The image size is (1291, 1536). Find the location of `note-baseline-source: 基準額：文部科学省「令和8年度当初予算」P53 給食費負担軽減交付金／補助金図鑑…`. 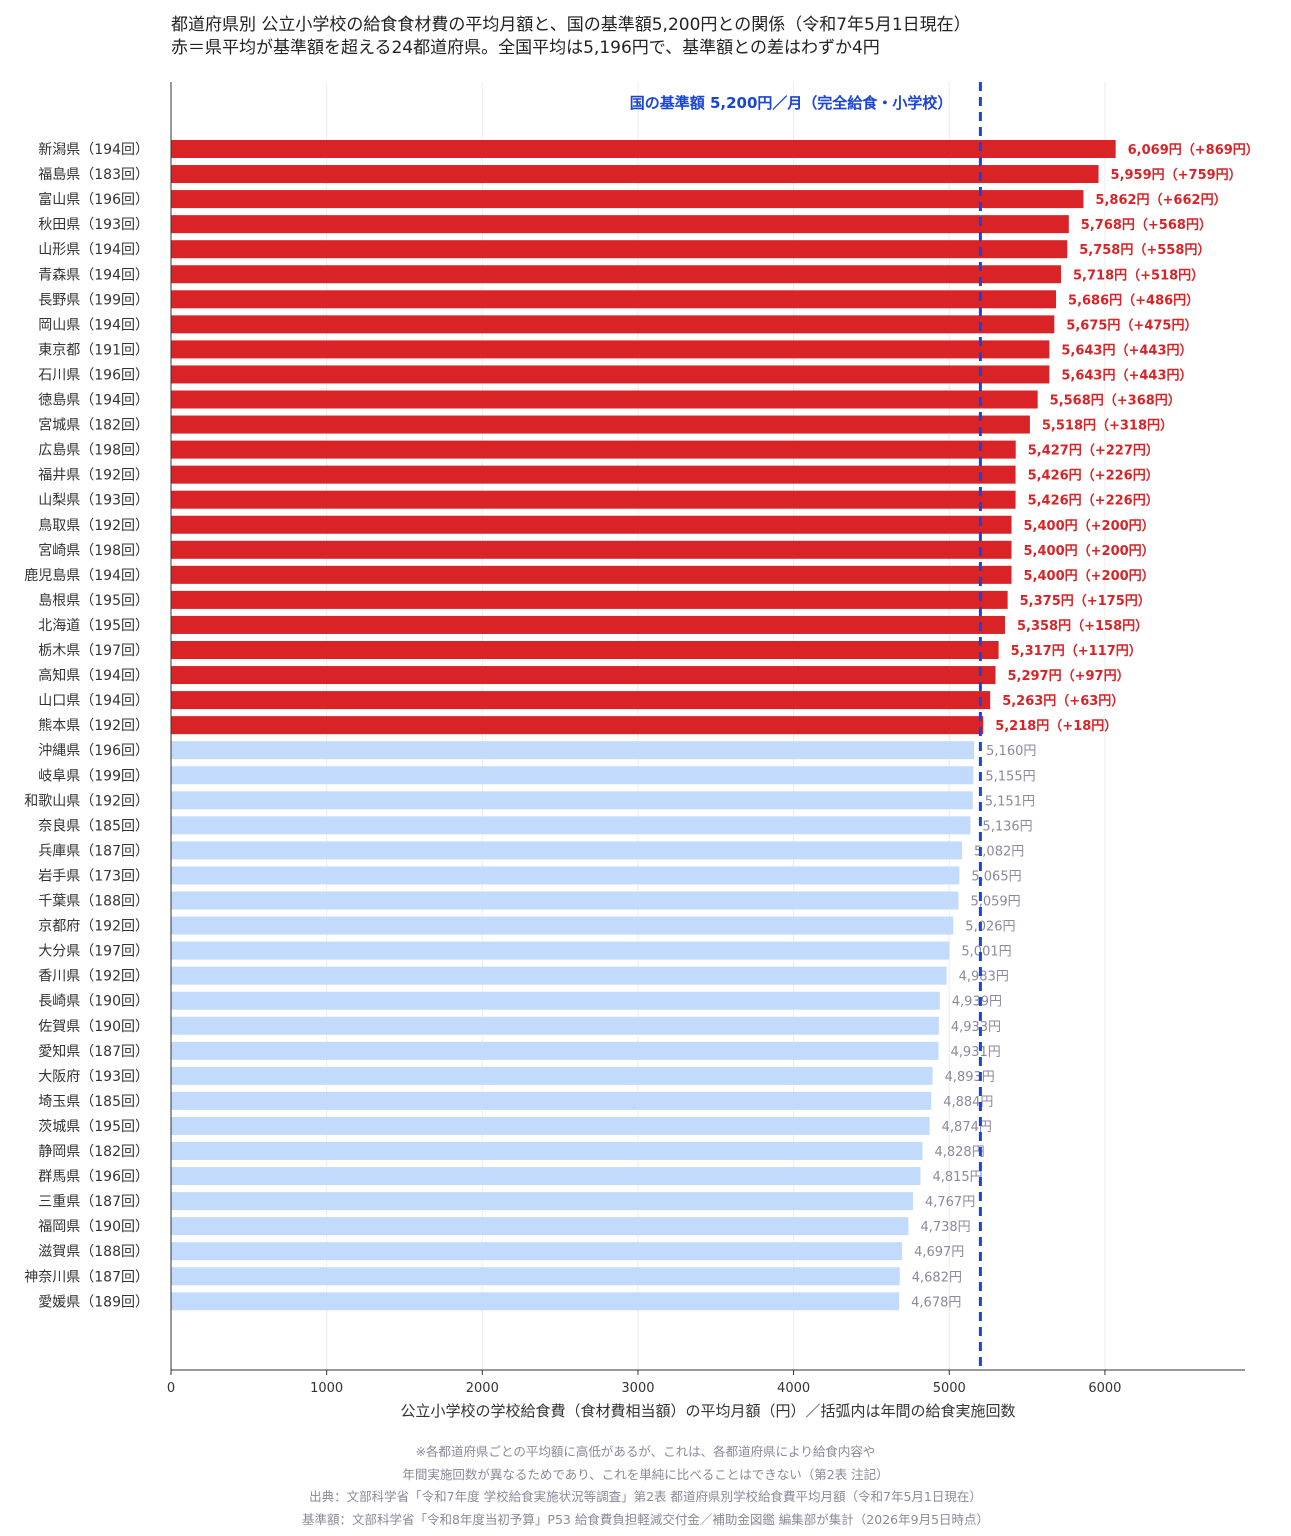

note-baseline-source: 基準額：文部科学省「令和8年度当初予算」P53 給食費負担軽減交付金／補助金図鑑… is located at coordinates (645, 1519).